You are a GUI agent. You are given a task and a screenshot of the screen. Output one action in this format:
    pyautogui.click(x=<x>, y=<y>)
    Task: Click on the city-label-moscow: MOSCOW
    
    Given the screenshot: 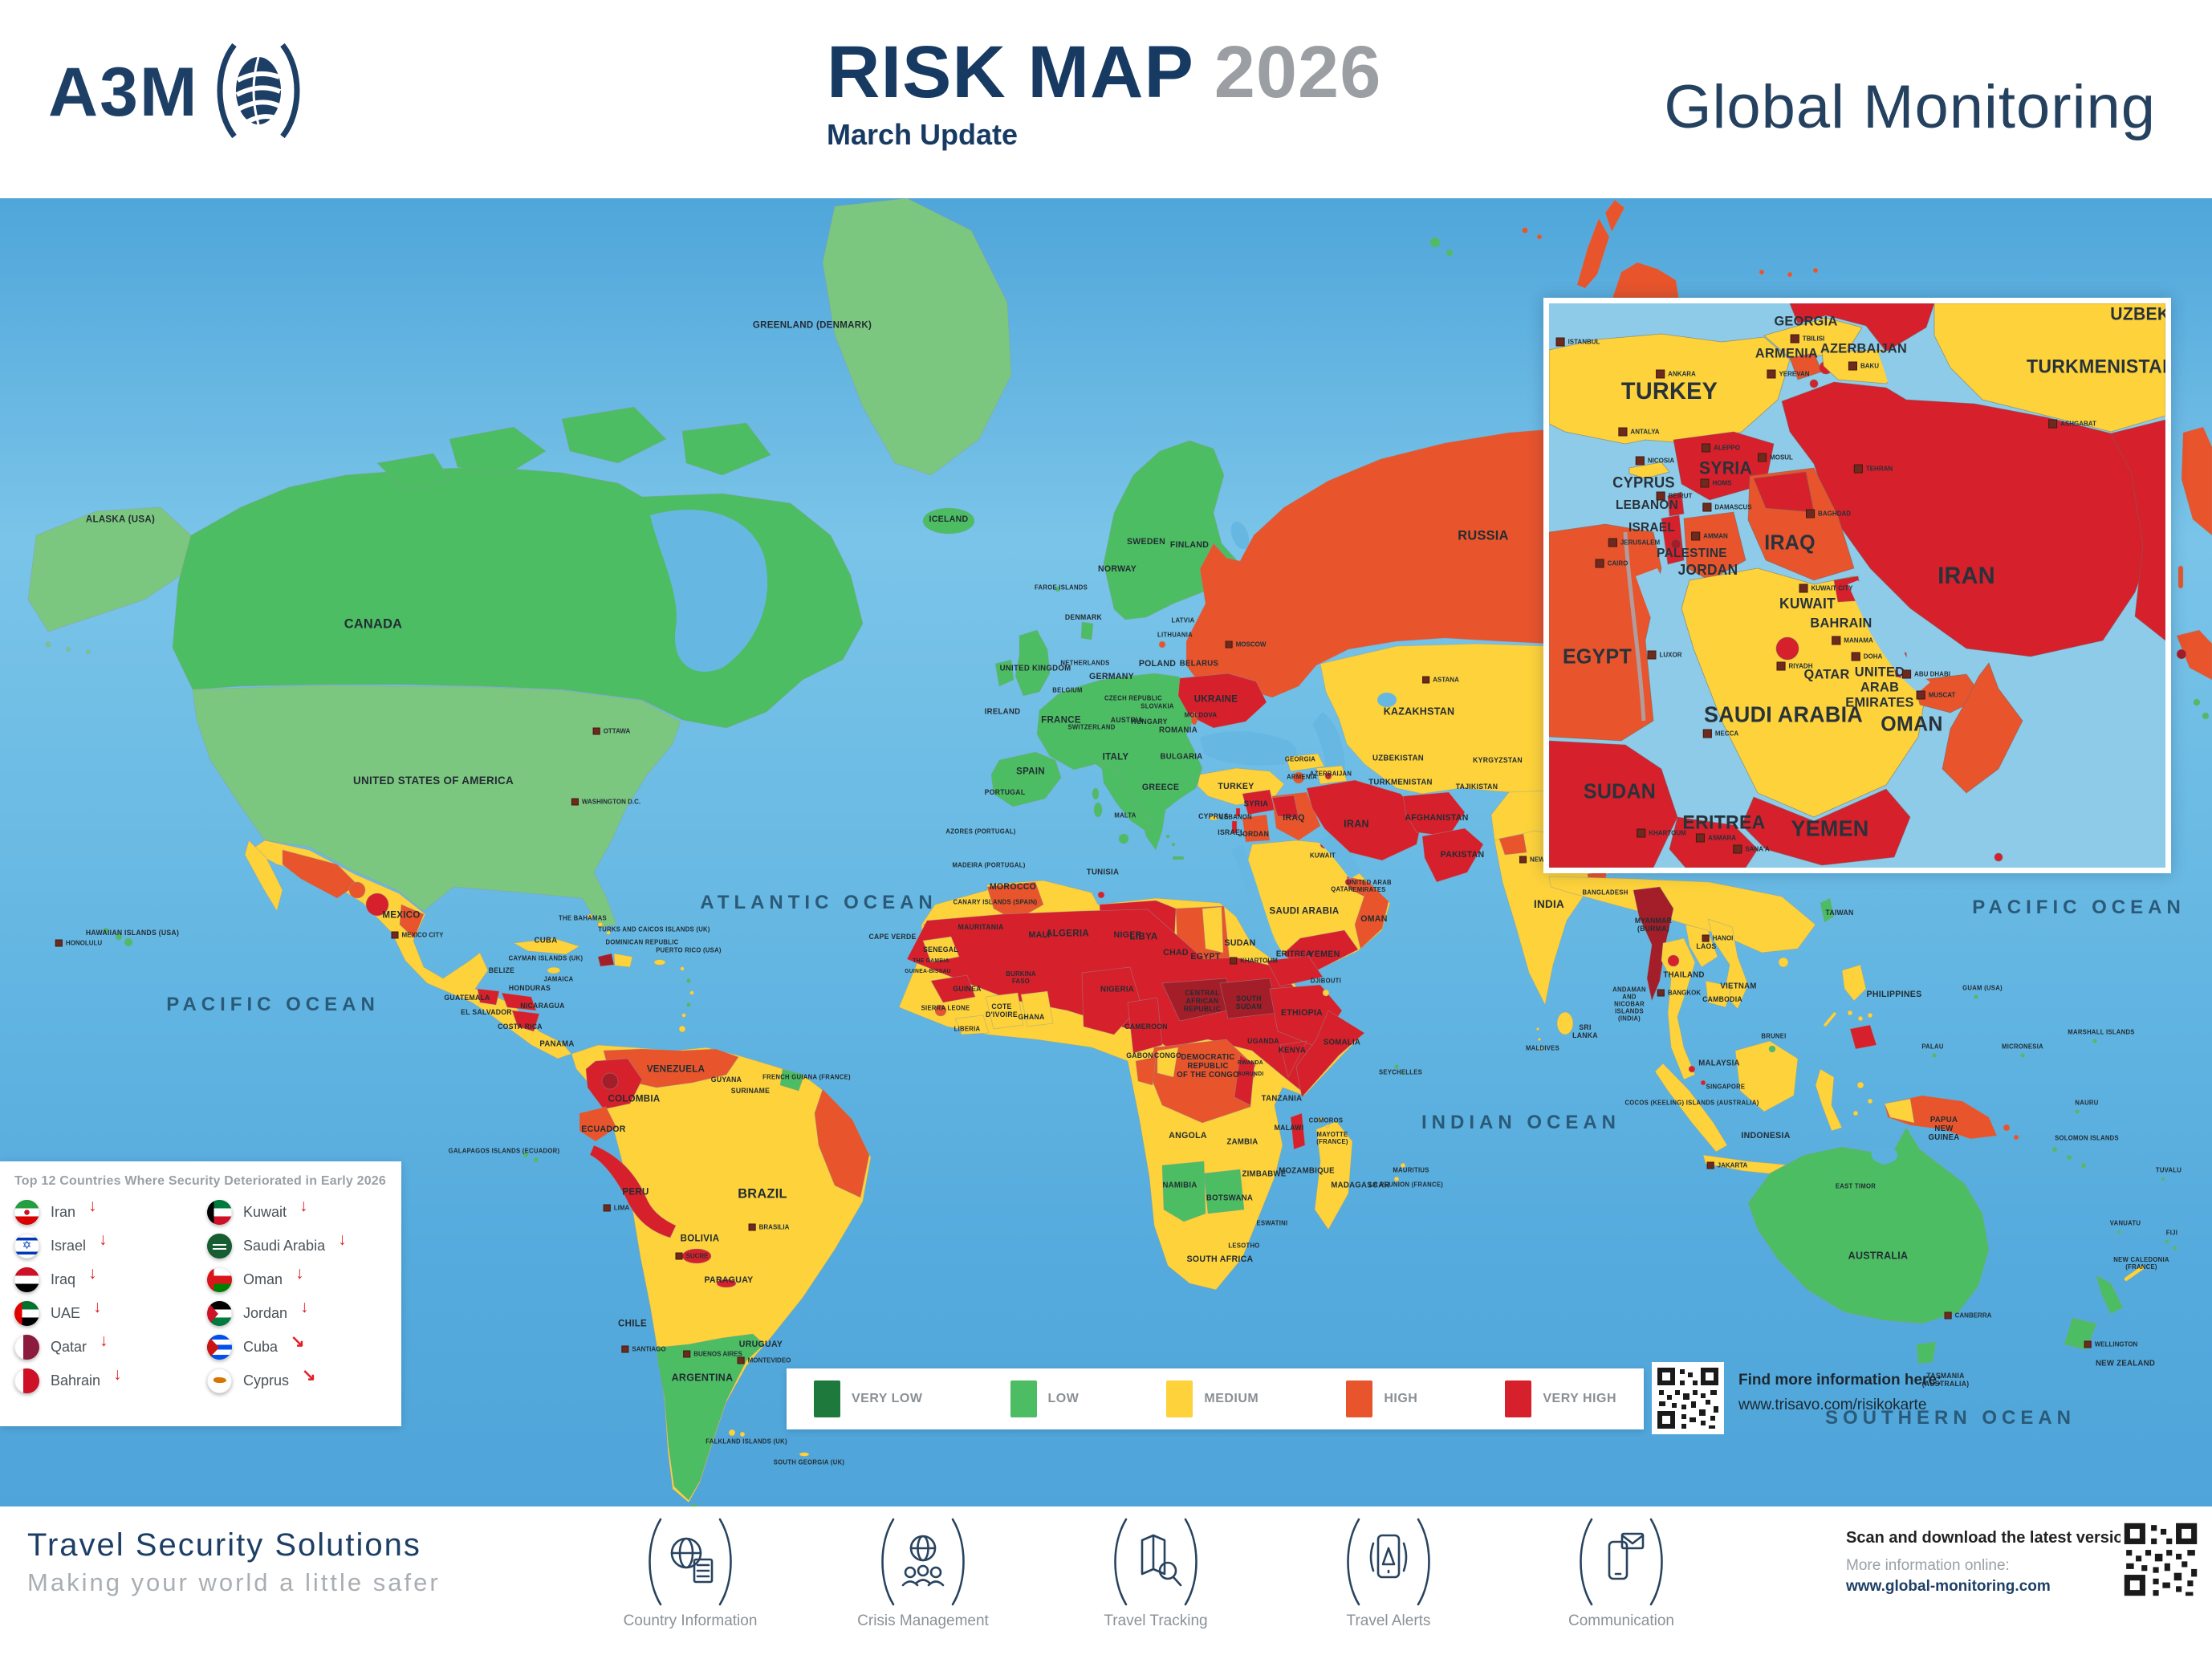 What is the action you would take?
    pyautogui.click(x=1246, y=644)
    